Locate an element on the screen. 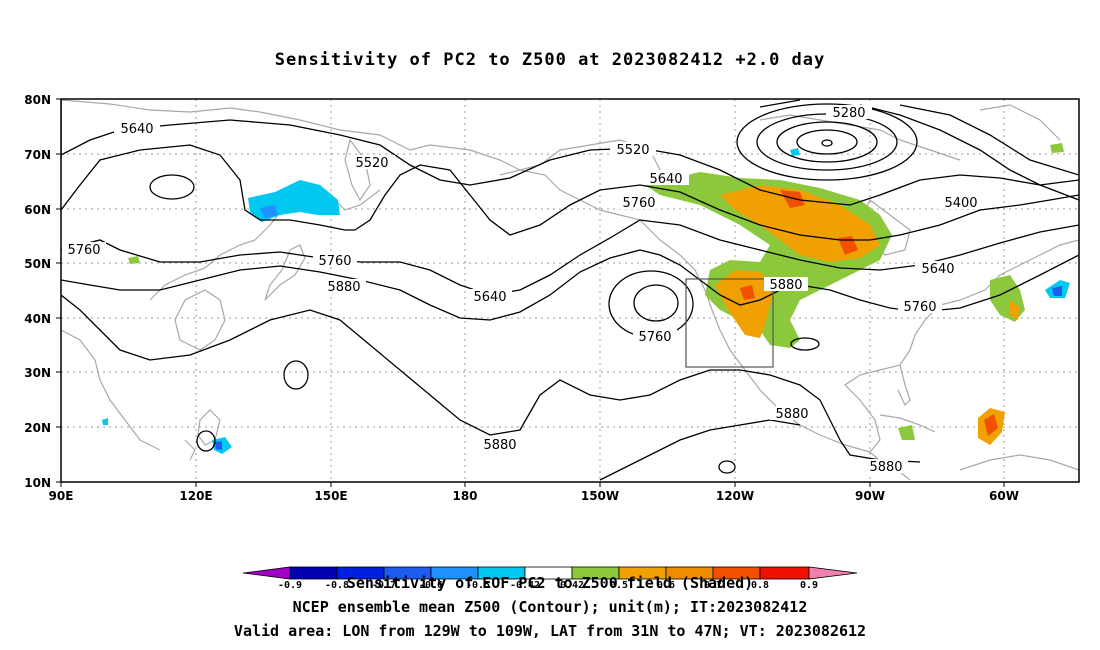 Image resolution: width=1100 pixels, height=650 pixels. colorbar-label: -0.42 is located at coordinates (525, 585).